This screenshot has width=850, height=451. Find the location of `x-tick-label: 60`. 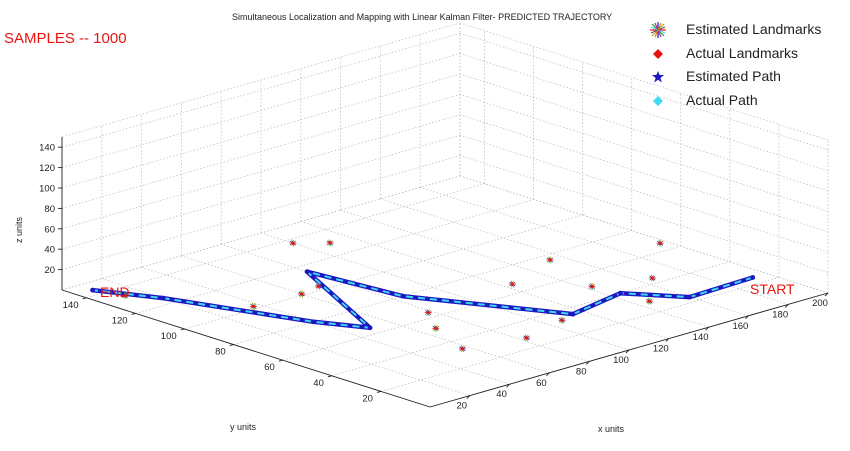

x-tick-label: 60 is located at coordinates (541, 383).